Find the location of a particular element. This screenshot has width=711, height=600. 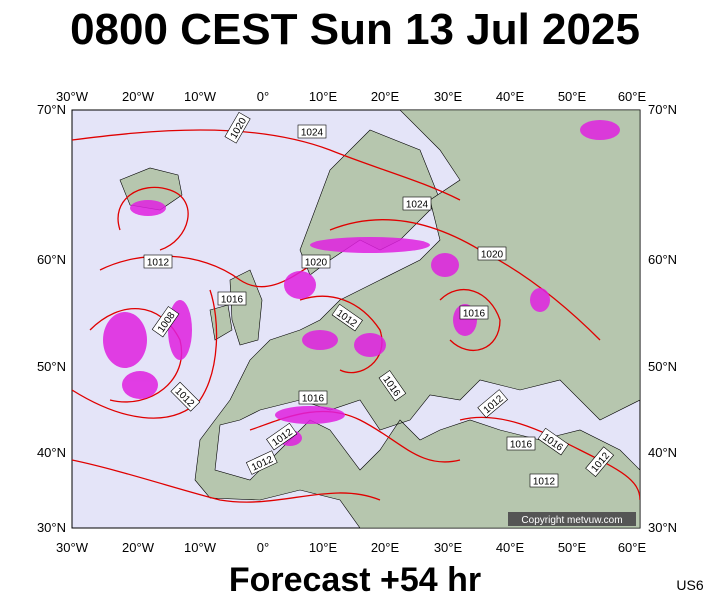

lat-label-left: 60°N is located at coordinates (51, 259).